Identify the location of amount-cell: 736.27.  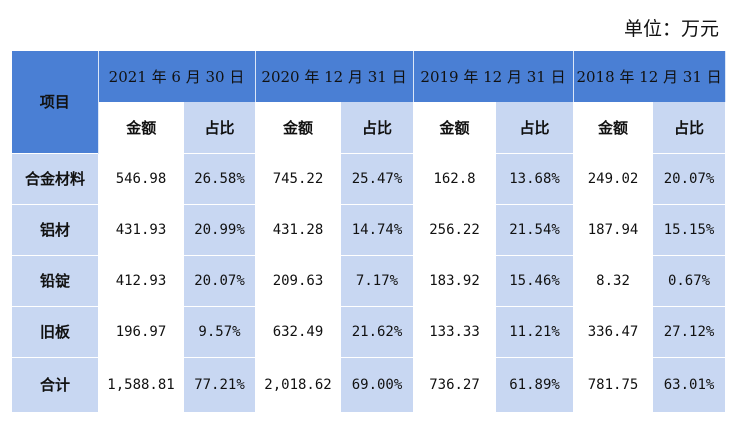
(455, 384).